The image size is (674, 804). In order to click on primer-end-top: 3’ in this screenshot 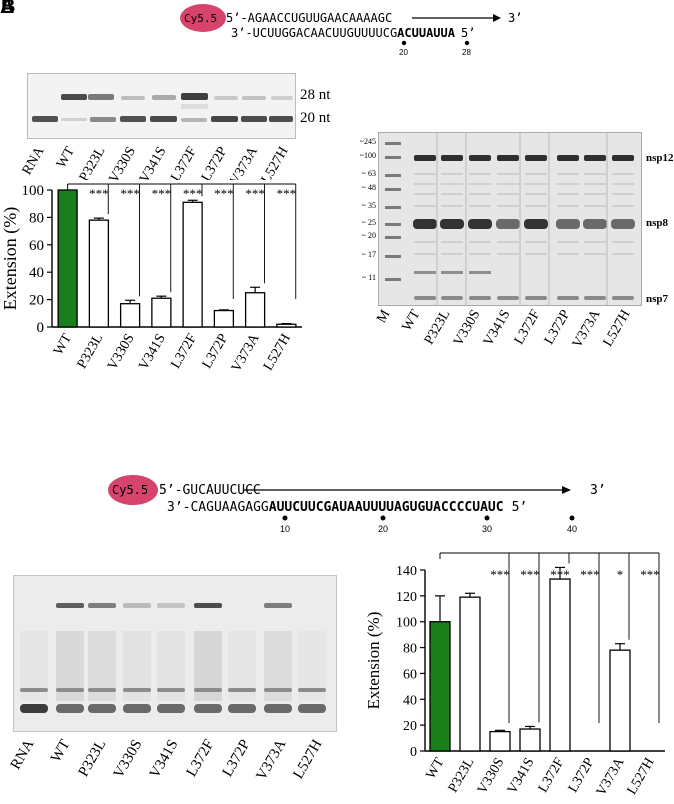, I will do `click(515, 18)`.